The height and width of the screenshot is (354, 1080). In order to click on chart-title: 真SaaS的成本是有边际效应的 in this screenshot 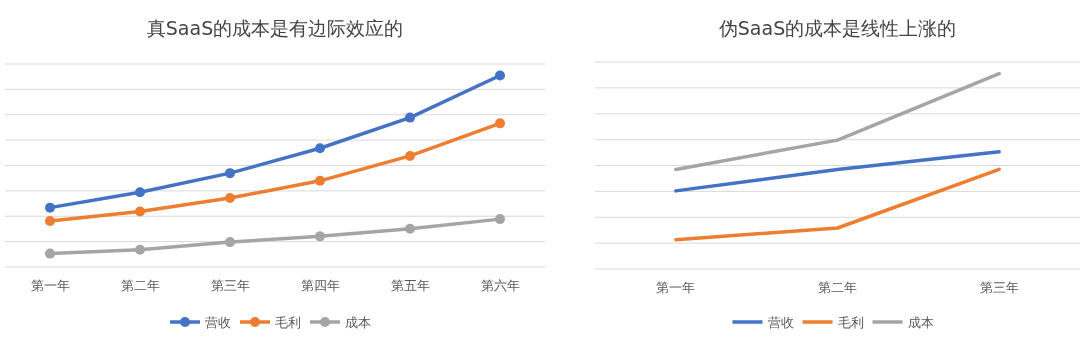, I will do `click(275, 28)`.